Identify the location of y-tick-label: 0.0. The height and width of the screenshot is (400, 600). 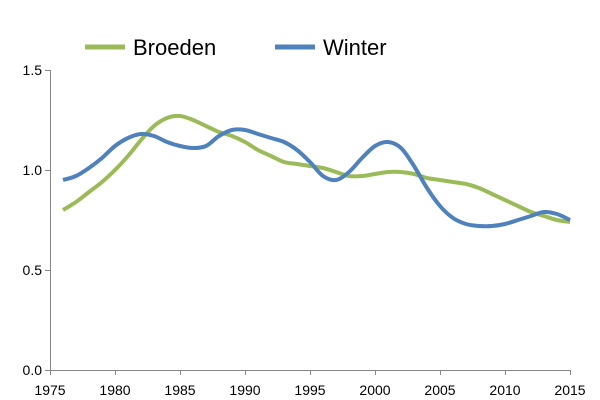
(33, 370).